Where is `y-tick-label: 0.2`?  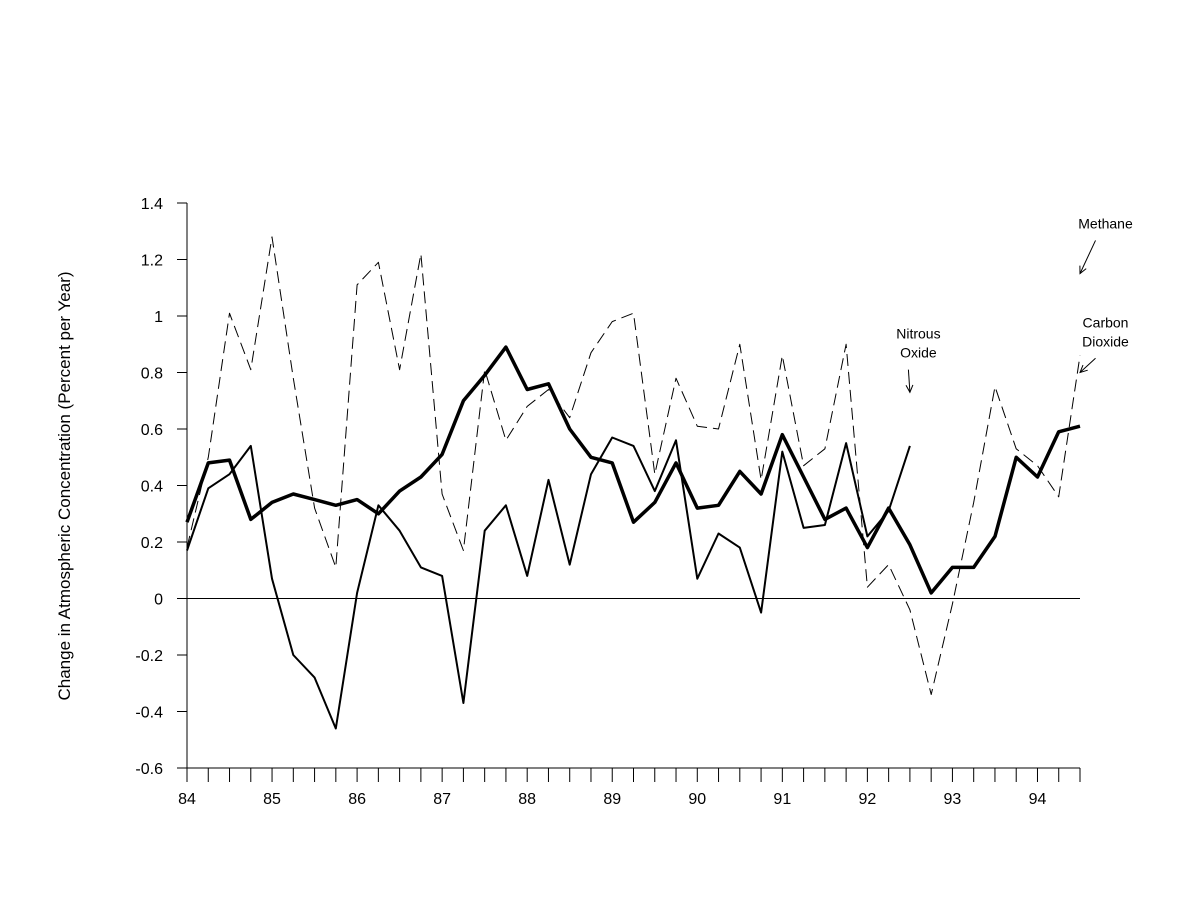
y-tick-label: 0.2 is located at coordinates (152, 543).